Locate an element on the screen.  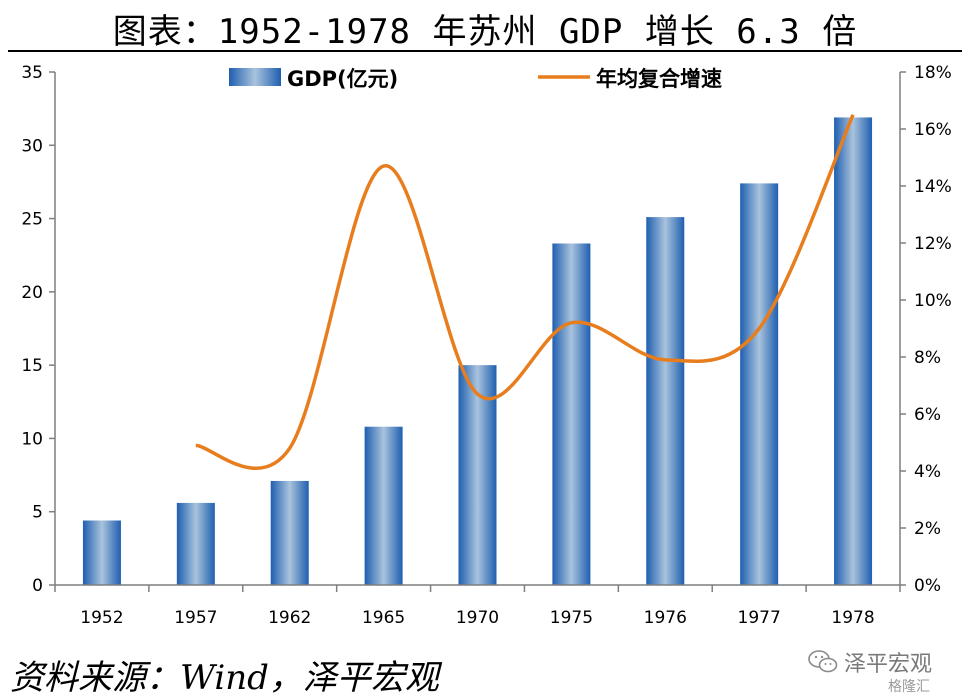
legend-line-label: 年均复合增速 is located at coordinates (659, 79).